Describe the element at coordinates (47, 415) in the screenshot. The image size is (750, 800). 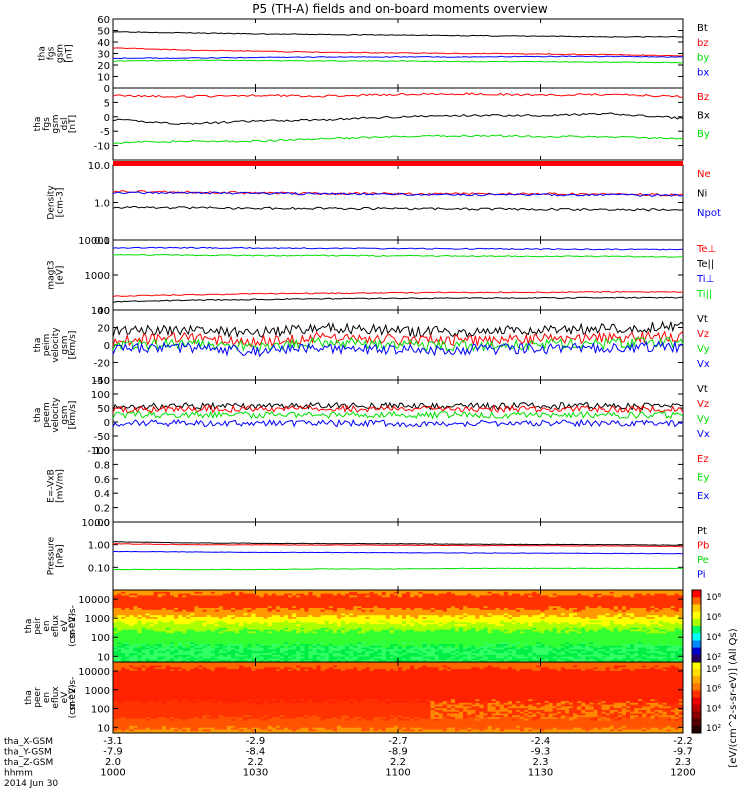
I see `y-axis-label: peem` at that location.